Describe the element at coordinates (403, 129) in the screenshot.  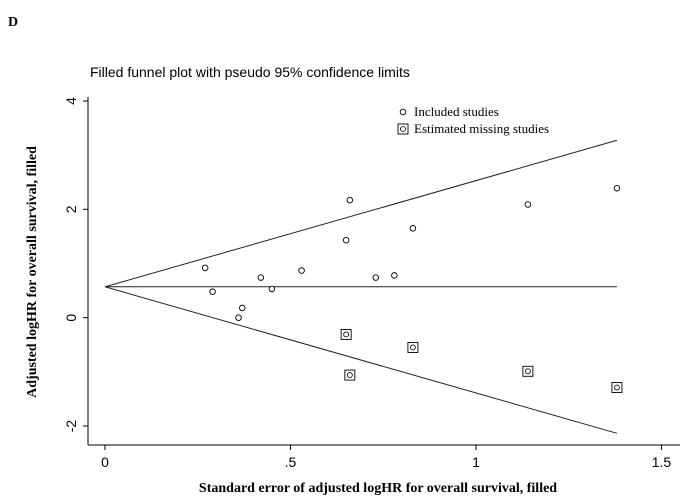
I see `legend-missing-marker-inner` at that location.